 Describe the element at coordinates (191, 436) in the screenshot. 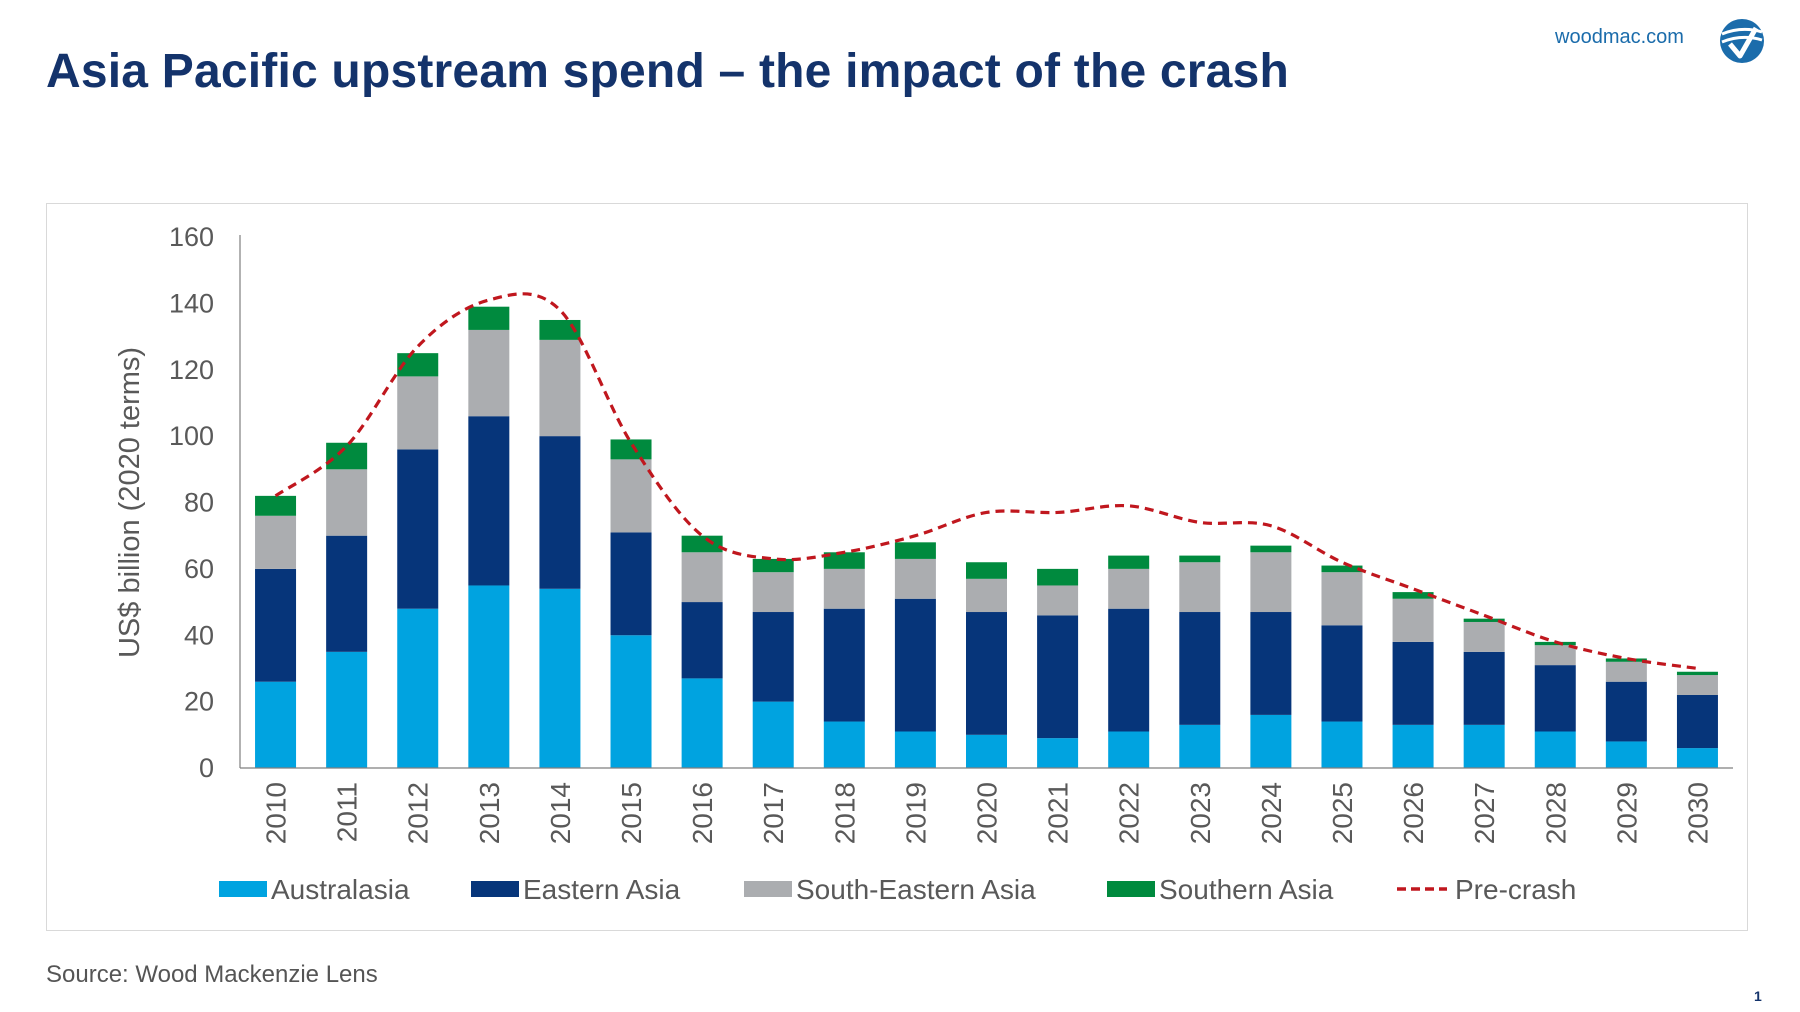

I see `y-tick-label: 100` at that location.